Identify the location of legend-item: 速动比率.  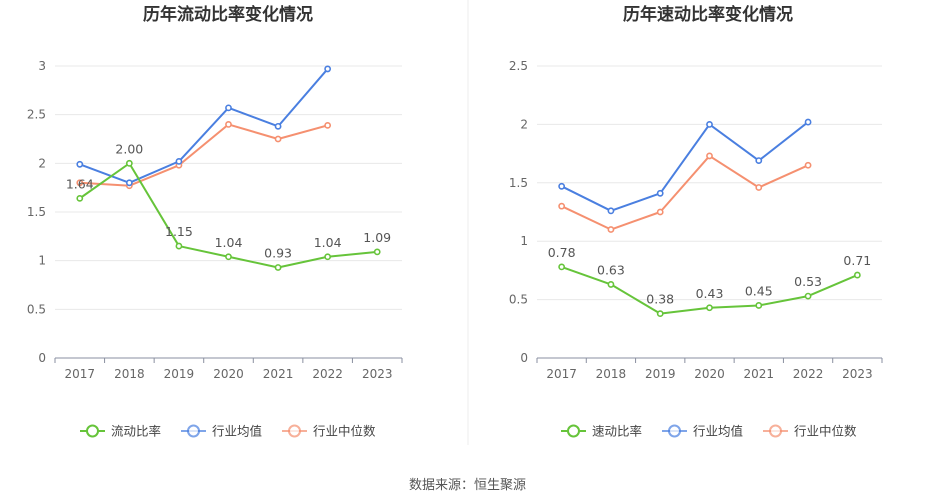
(601, 431).